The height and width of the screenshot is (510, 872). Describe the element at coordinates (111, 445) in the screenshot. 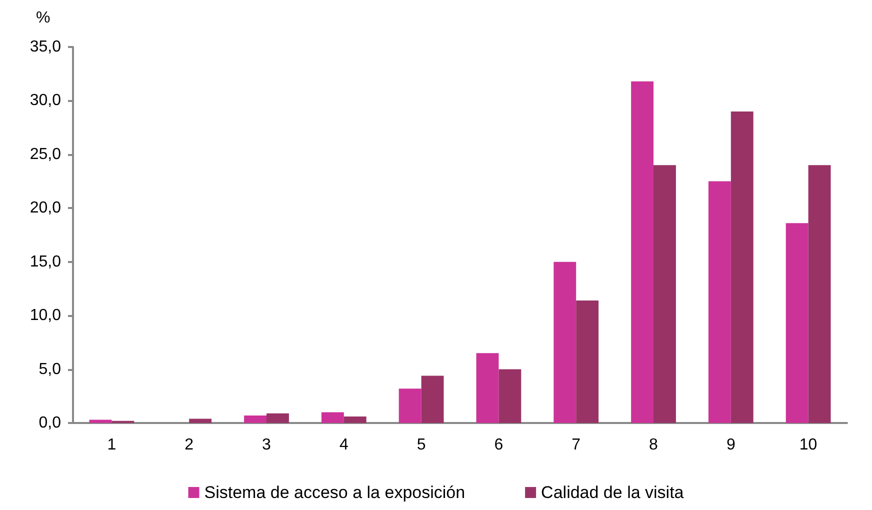

I see `x-tick-label: 1` at that location.